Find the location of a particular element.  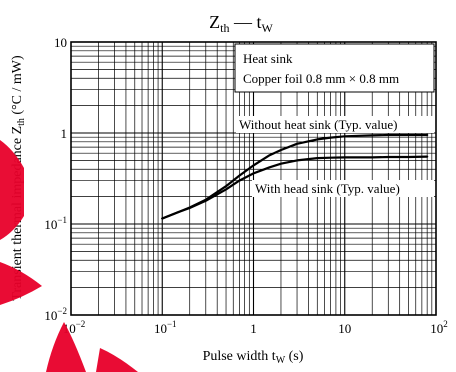

x-tick-label: 10² is located at coordinates (439, 327).